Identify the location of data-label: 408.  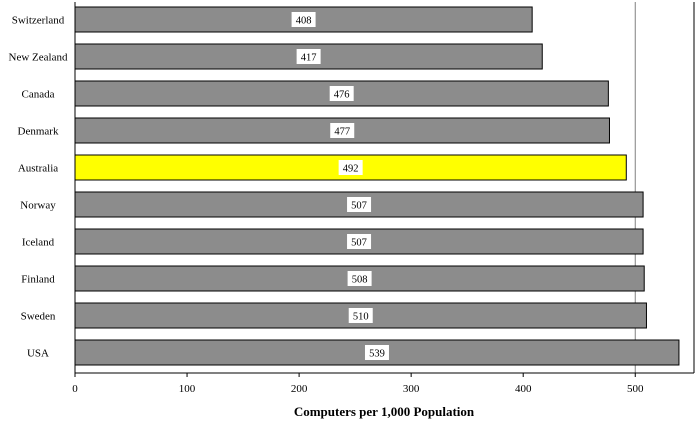
(304, 21).